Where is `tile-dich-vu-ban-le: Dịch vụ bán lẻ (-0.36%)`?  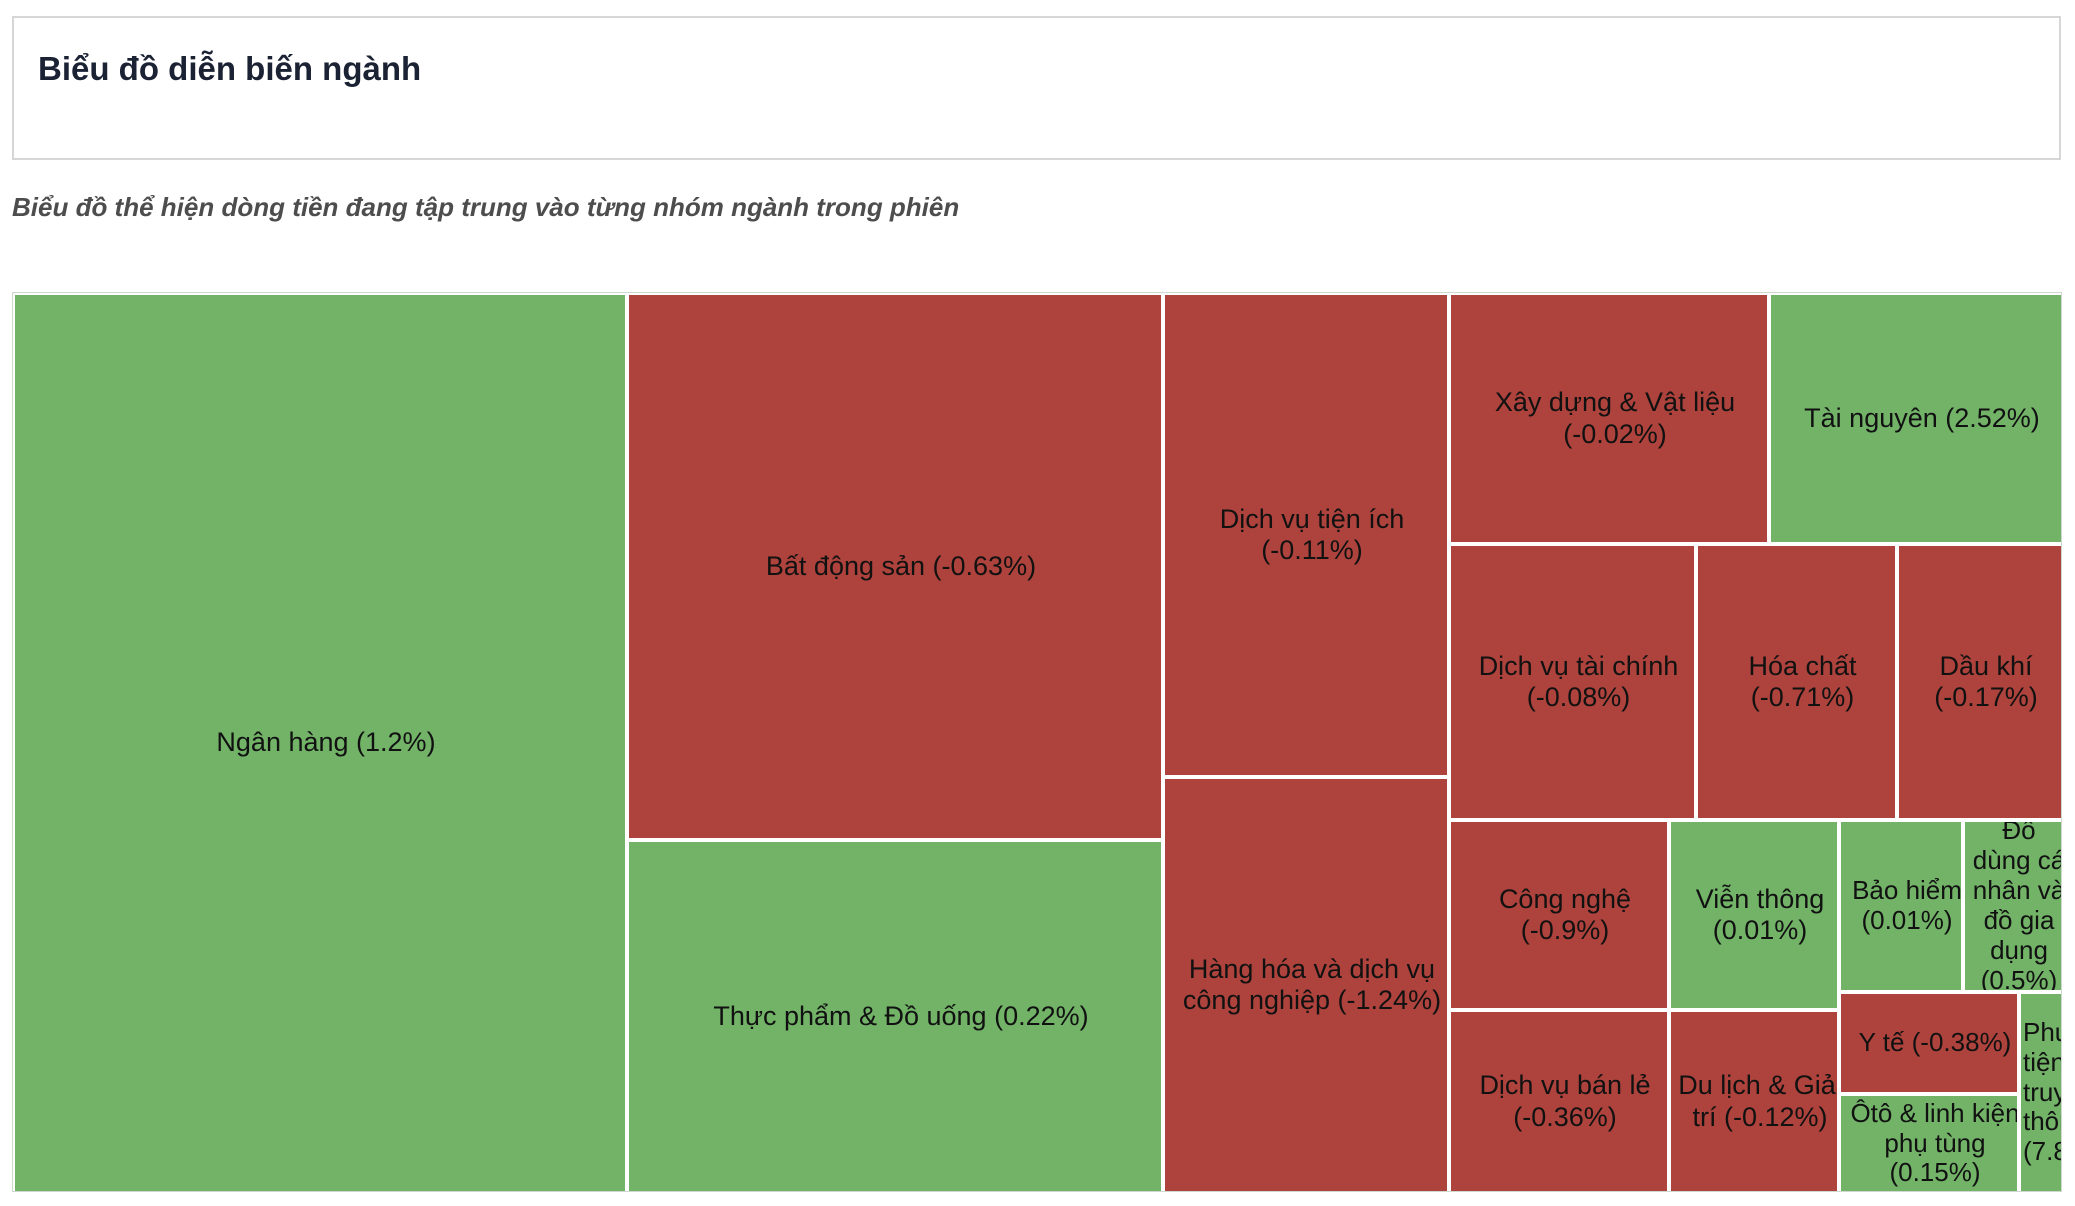
tile-dich-vu-ban-le: Dịch vụ bán lẻ (-0.36%) is located at coordinates (1559, 1100).